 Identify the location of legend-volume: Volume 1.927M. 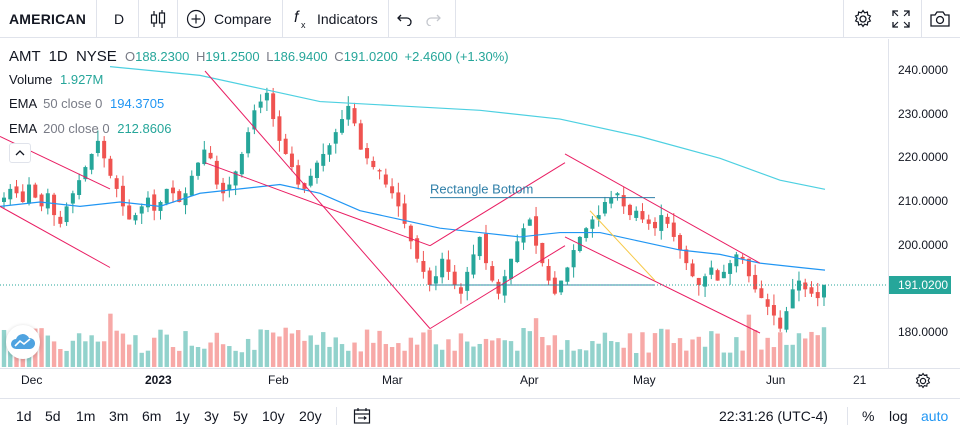
(56, 79).